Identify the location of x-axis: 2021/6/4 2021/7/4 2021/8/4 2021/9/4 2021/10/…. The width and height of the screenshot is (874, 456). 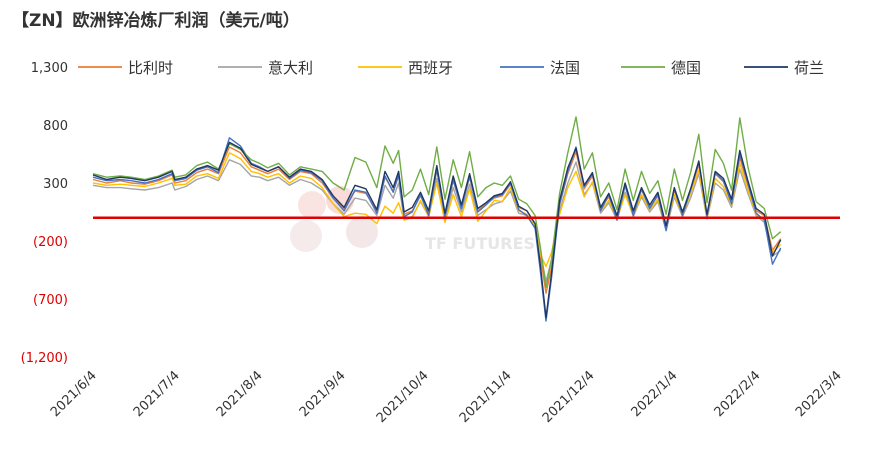
(446, 397).